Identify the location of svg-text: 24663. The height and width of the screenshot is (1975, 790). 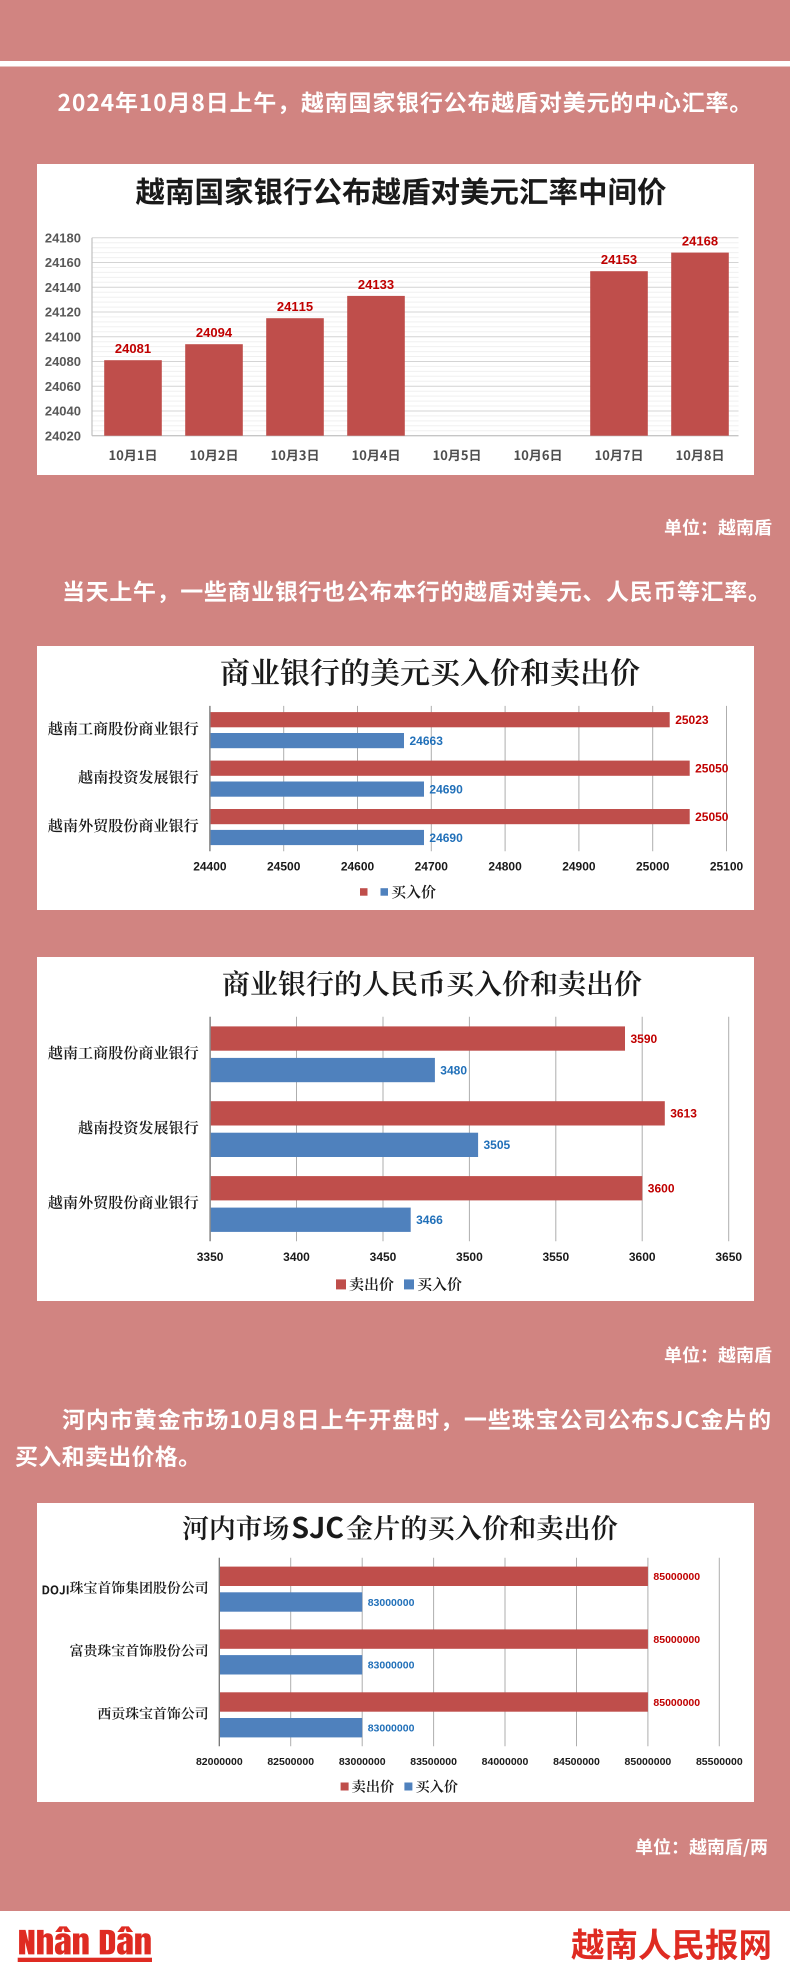
(427, 741).